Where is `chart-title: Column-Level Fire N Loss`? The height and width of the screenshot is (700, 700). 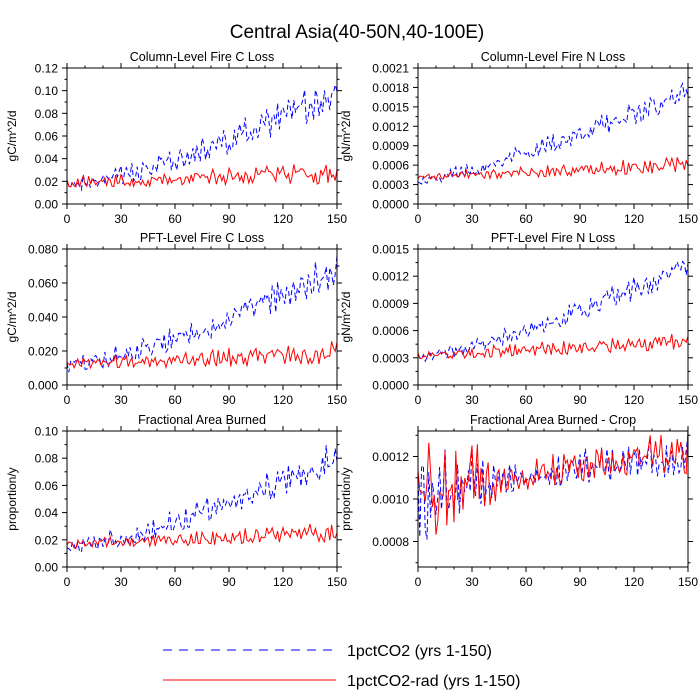
chart-title: Column-Level Fire N Loss is located at coordinates (553, 57).